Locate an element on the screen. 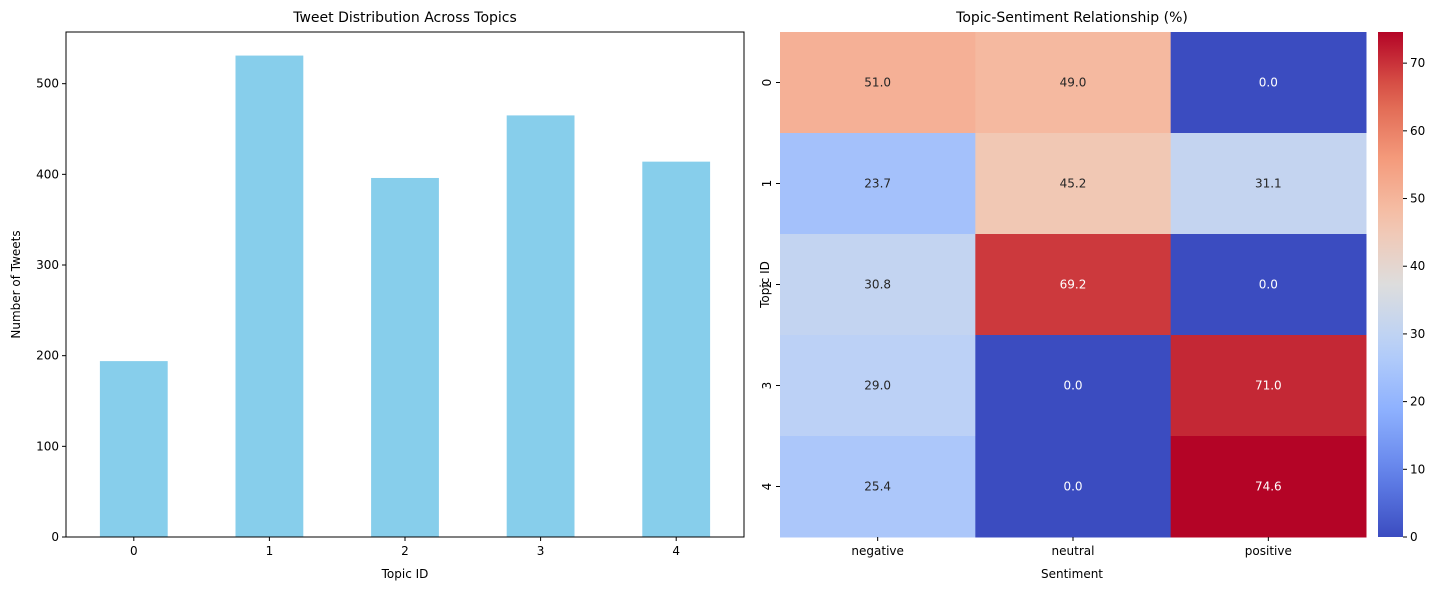 The image size is (1440, 590). heatmap-cell-label: 51.0 is located at coordinates (877, 83).